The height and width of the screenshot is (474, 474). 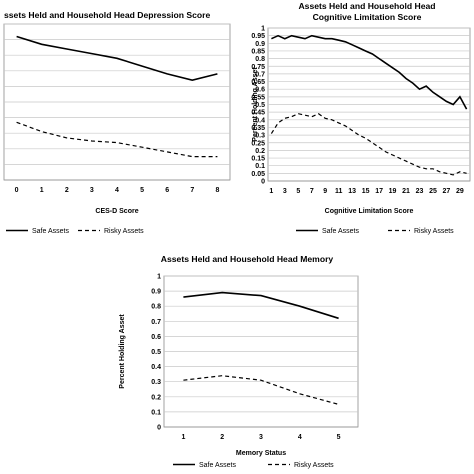 I want to click on x-tick-label: 21, so click(x=406, y=191).